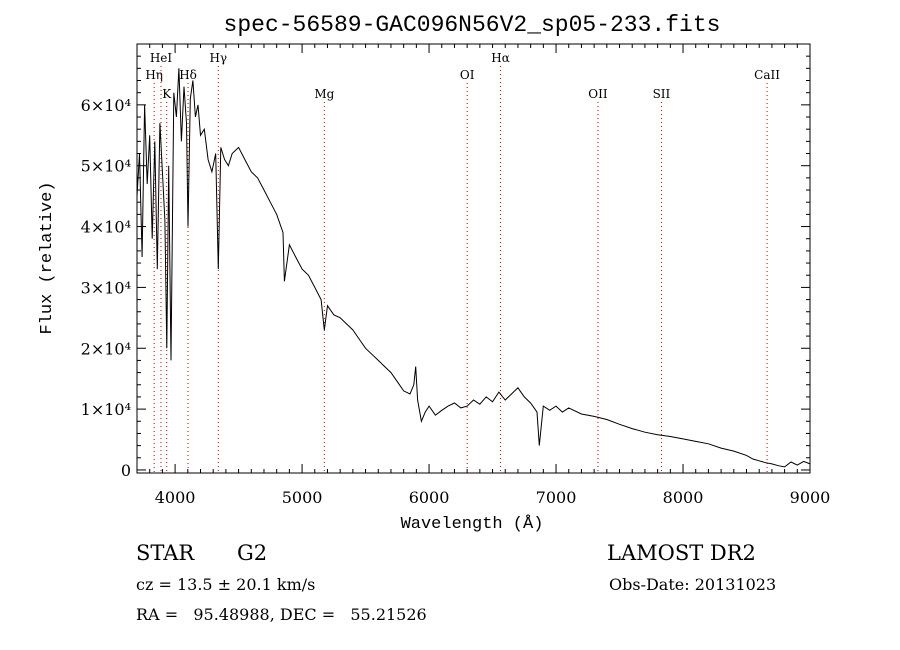 Image resolution: width=900 pixels, height=650 pixels. What do you see at coordinates (324, 94) in the screenshot?
I see `line-label: Mg` at bounding box center [324, 94].